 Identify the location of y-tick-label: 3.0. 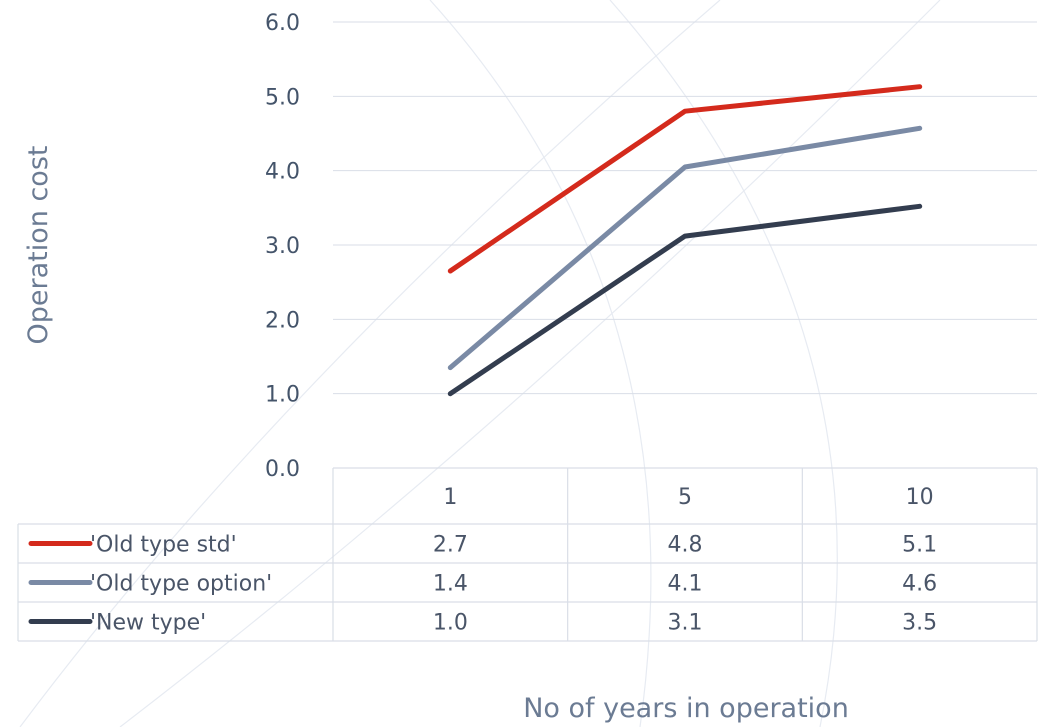
(282, 246).